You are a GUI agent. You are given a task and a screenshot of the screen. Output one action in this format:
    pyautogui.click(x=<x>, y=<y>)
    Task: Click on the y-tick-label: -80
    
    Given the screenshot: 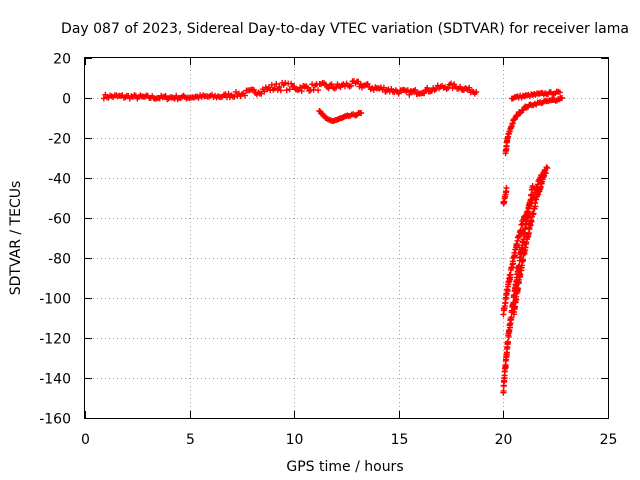 What is the action you would take?
    pyautogui.click(x=59, y=260)
    